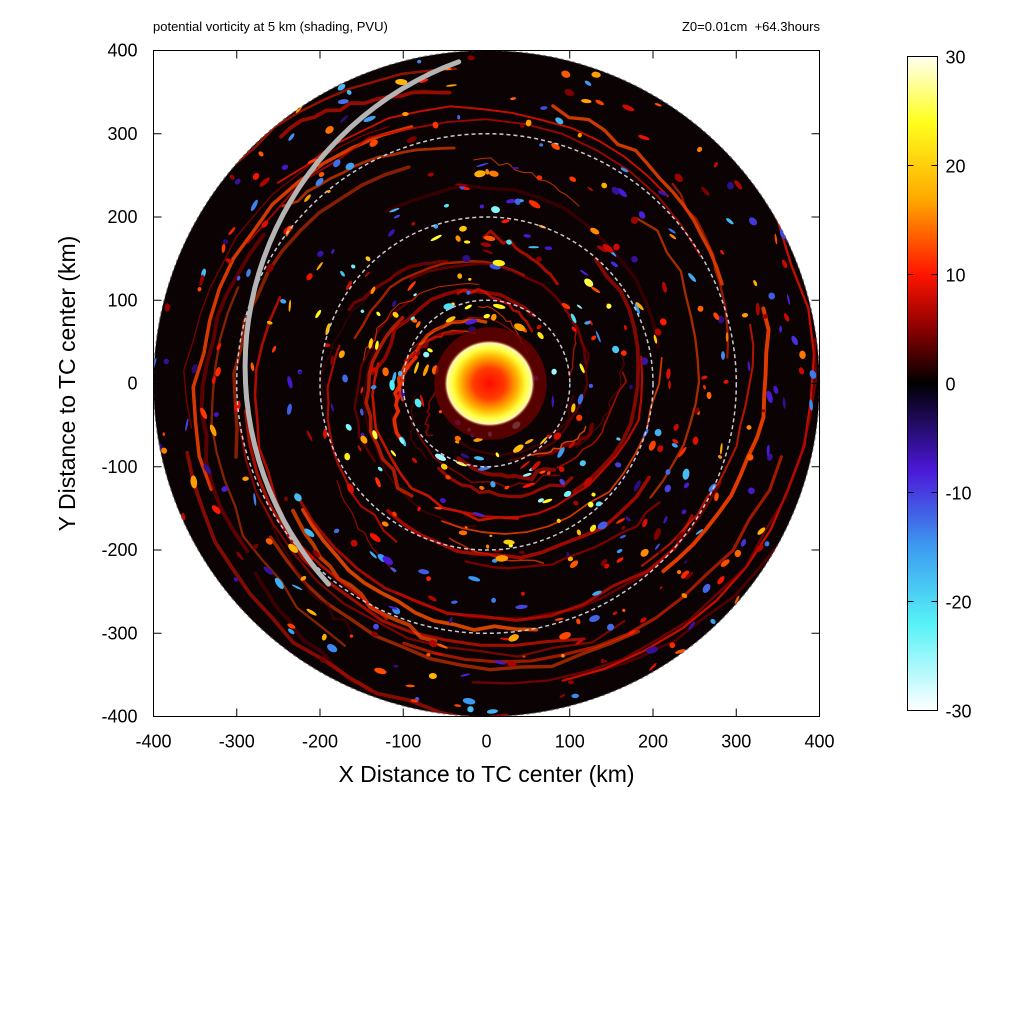 This screenshot has width=1024, height=1024. I want to click on y-axis-label: Y Distance to TC center (km), so click(67, 384).